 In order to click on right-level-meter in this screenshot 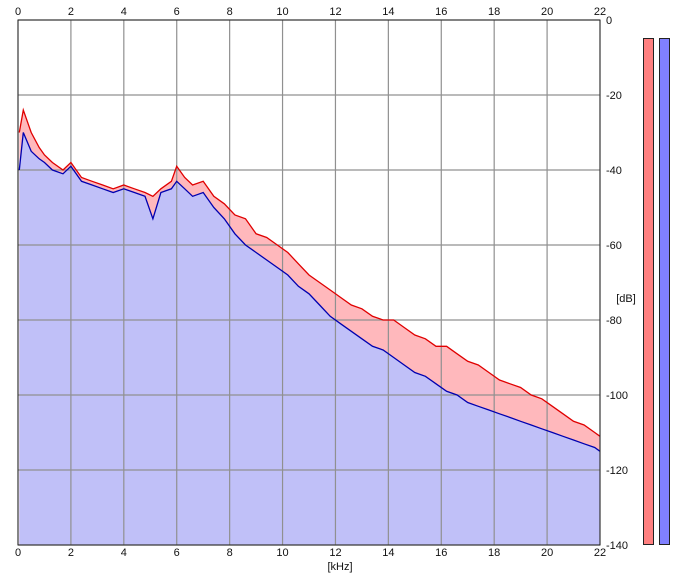, I will do `click(664, 291)`.